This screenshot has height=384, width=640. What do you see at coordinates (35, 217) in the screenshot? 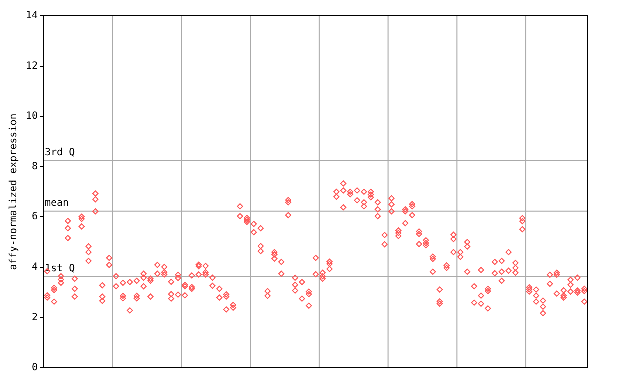
I see `y-tick-label: 6` at bounding box center [35, 217].